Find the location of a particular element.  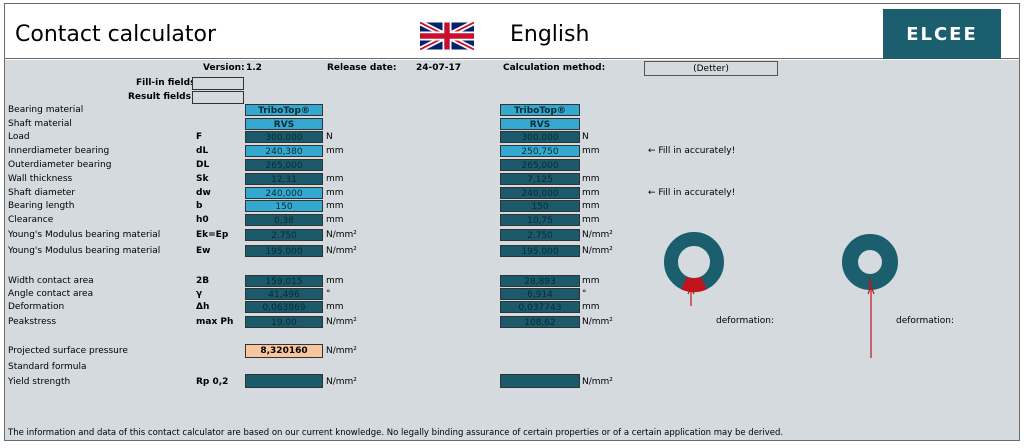

row-value-a: 2.750 is located at coordinates (284, 235).